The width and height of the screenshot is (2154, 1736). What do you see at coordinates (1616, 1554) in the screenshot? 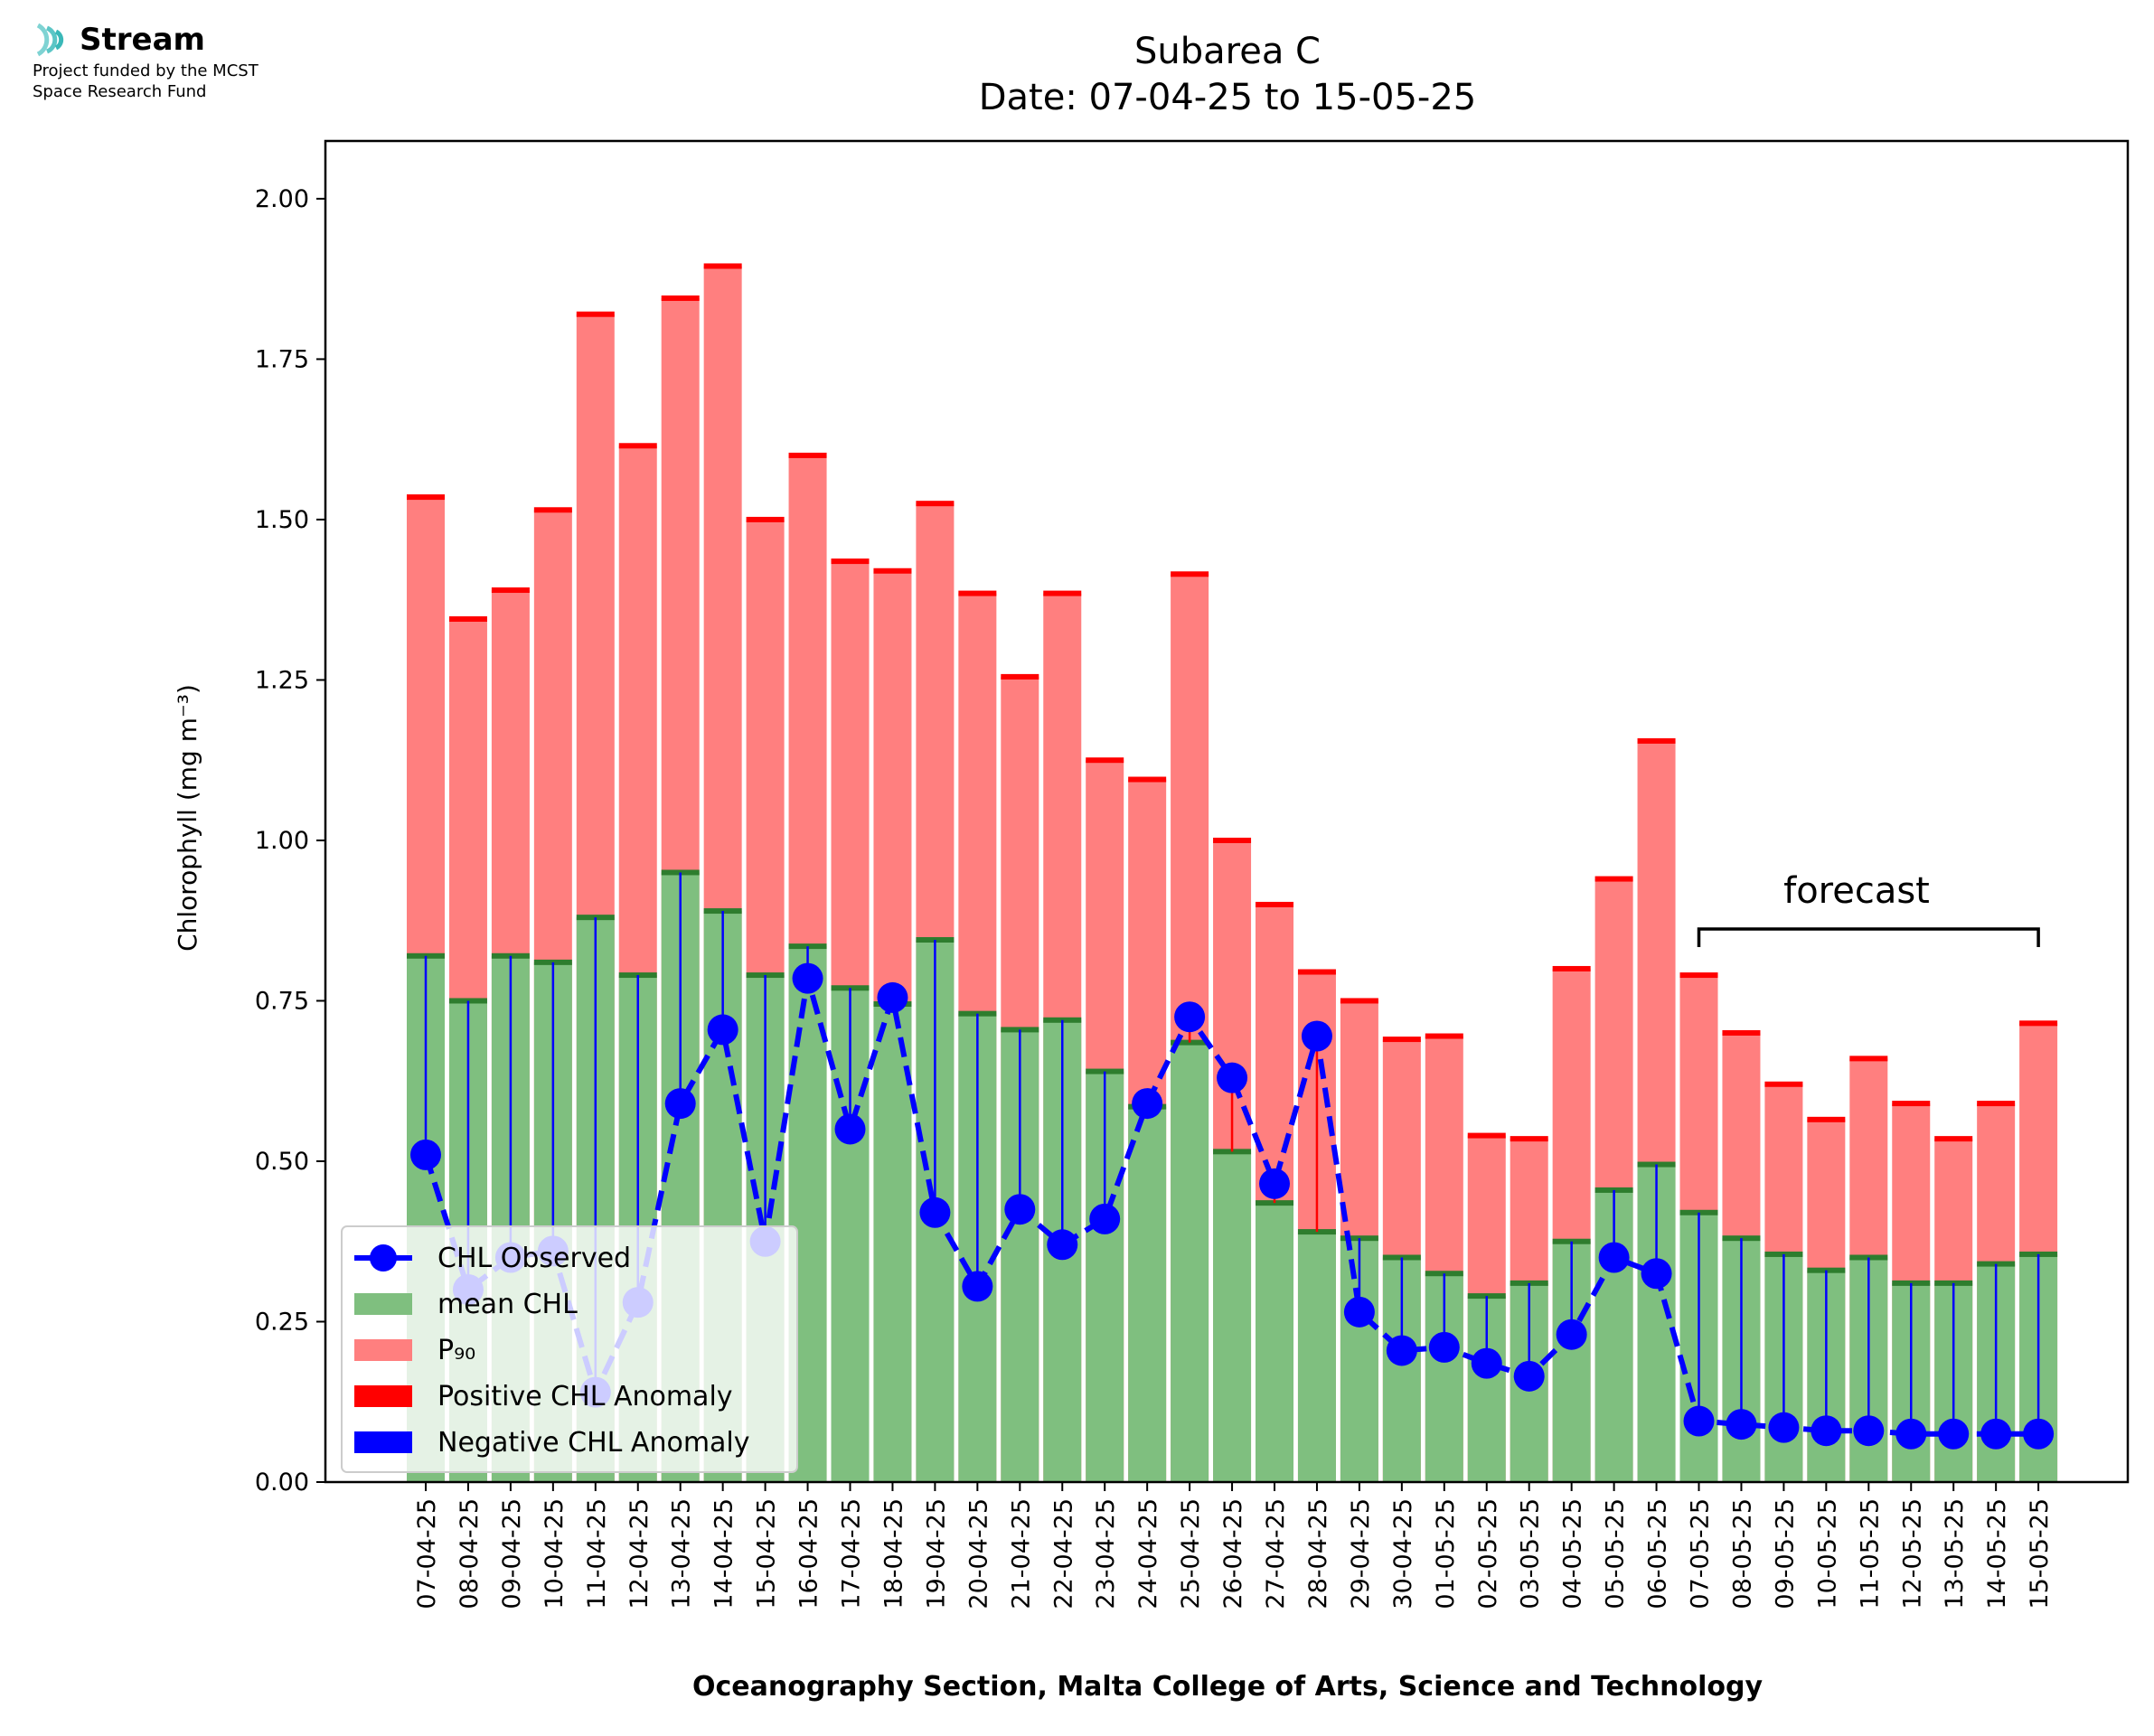
I see `x-tick-label: 05-05-25` at bounding box center [1616, 1554].